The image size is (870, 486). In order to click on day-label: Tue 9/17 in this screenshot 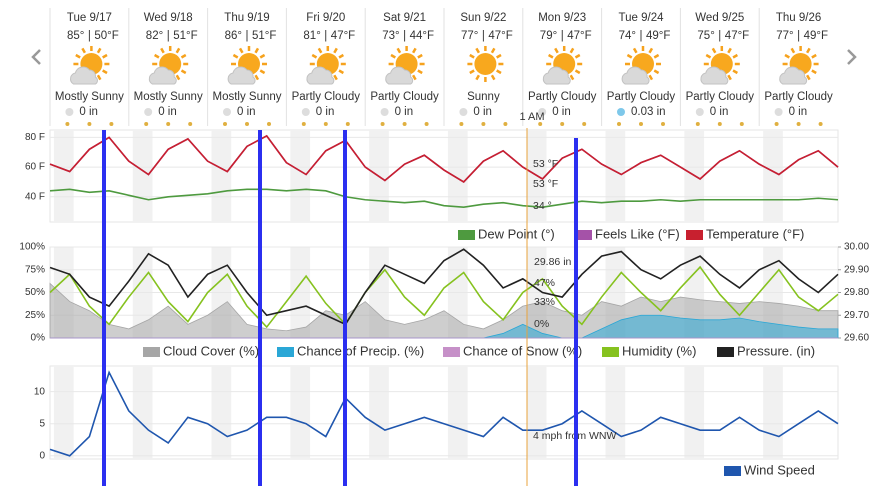, I will do `click(89, 18)`.